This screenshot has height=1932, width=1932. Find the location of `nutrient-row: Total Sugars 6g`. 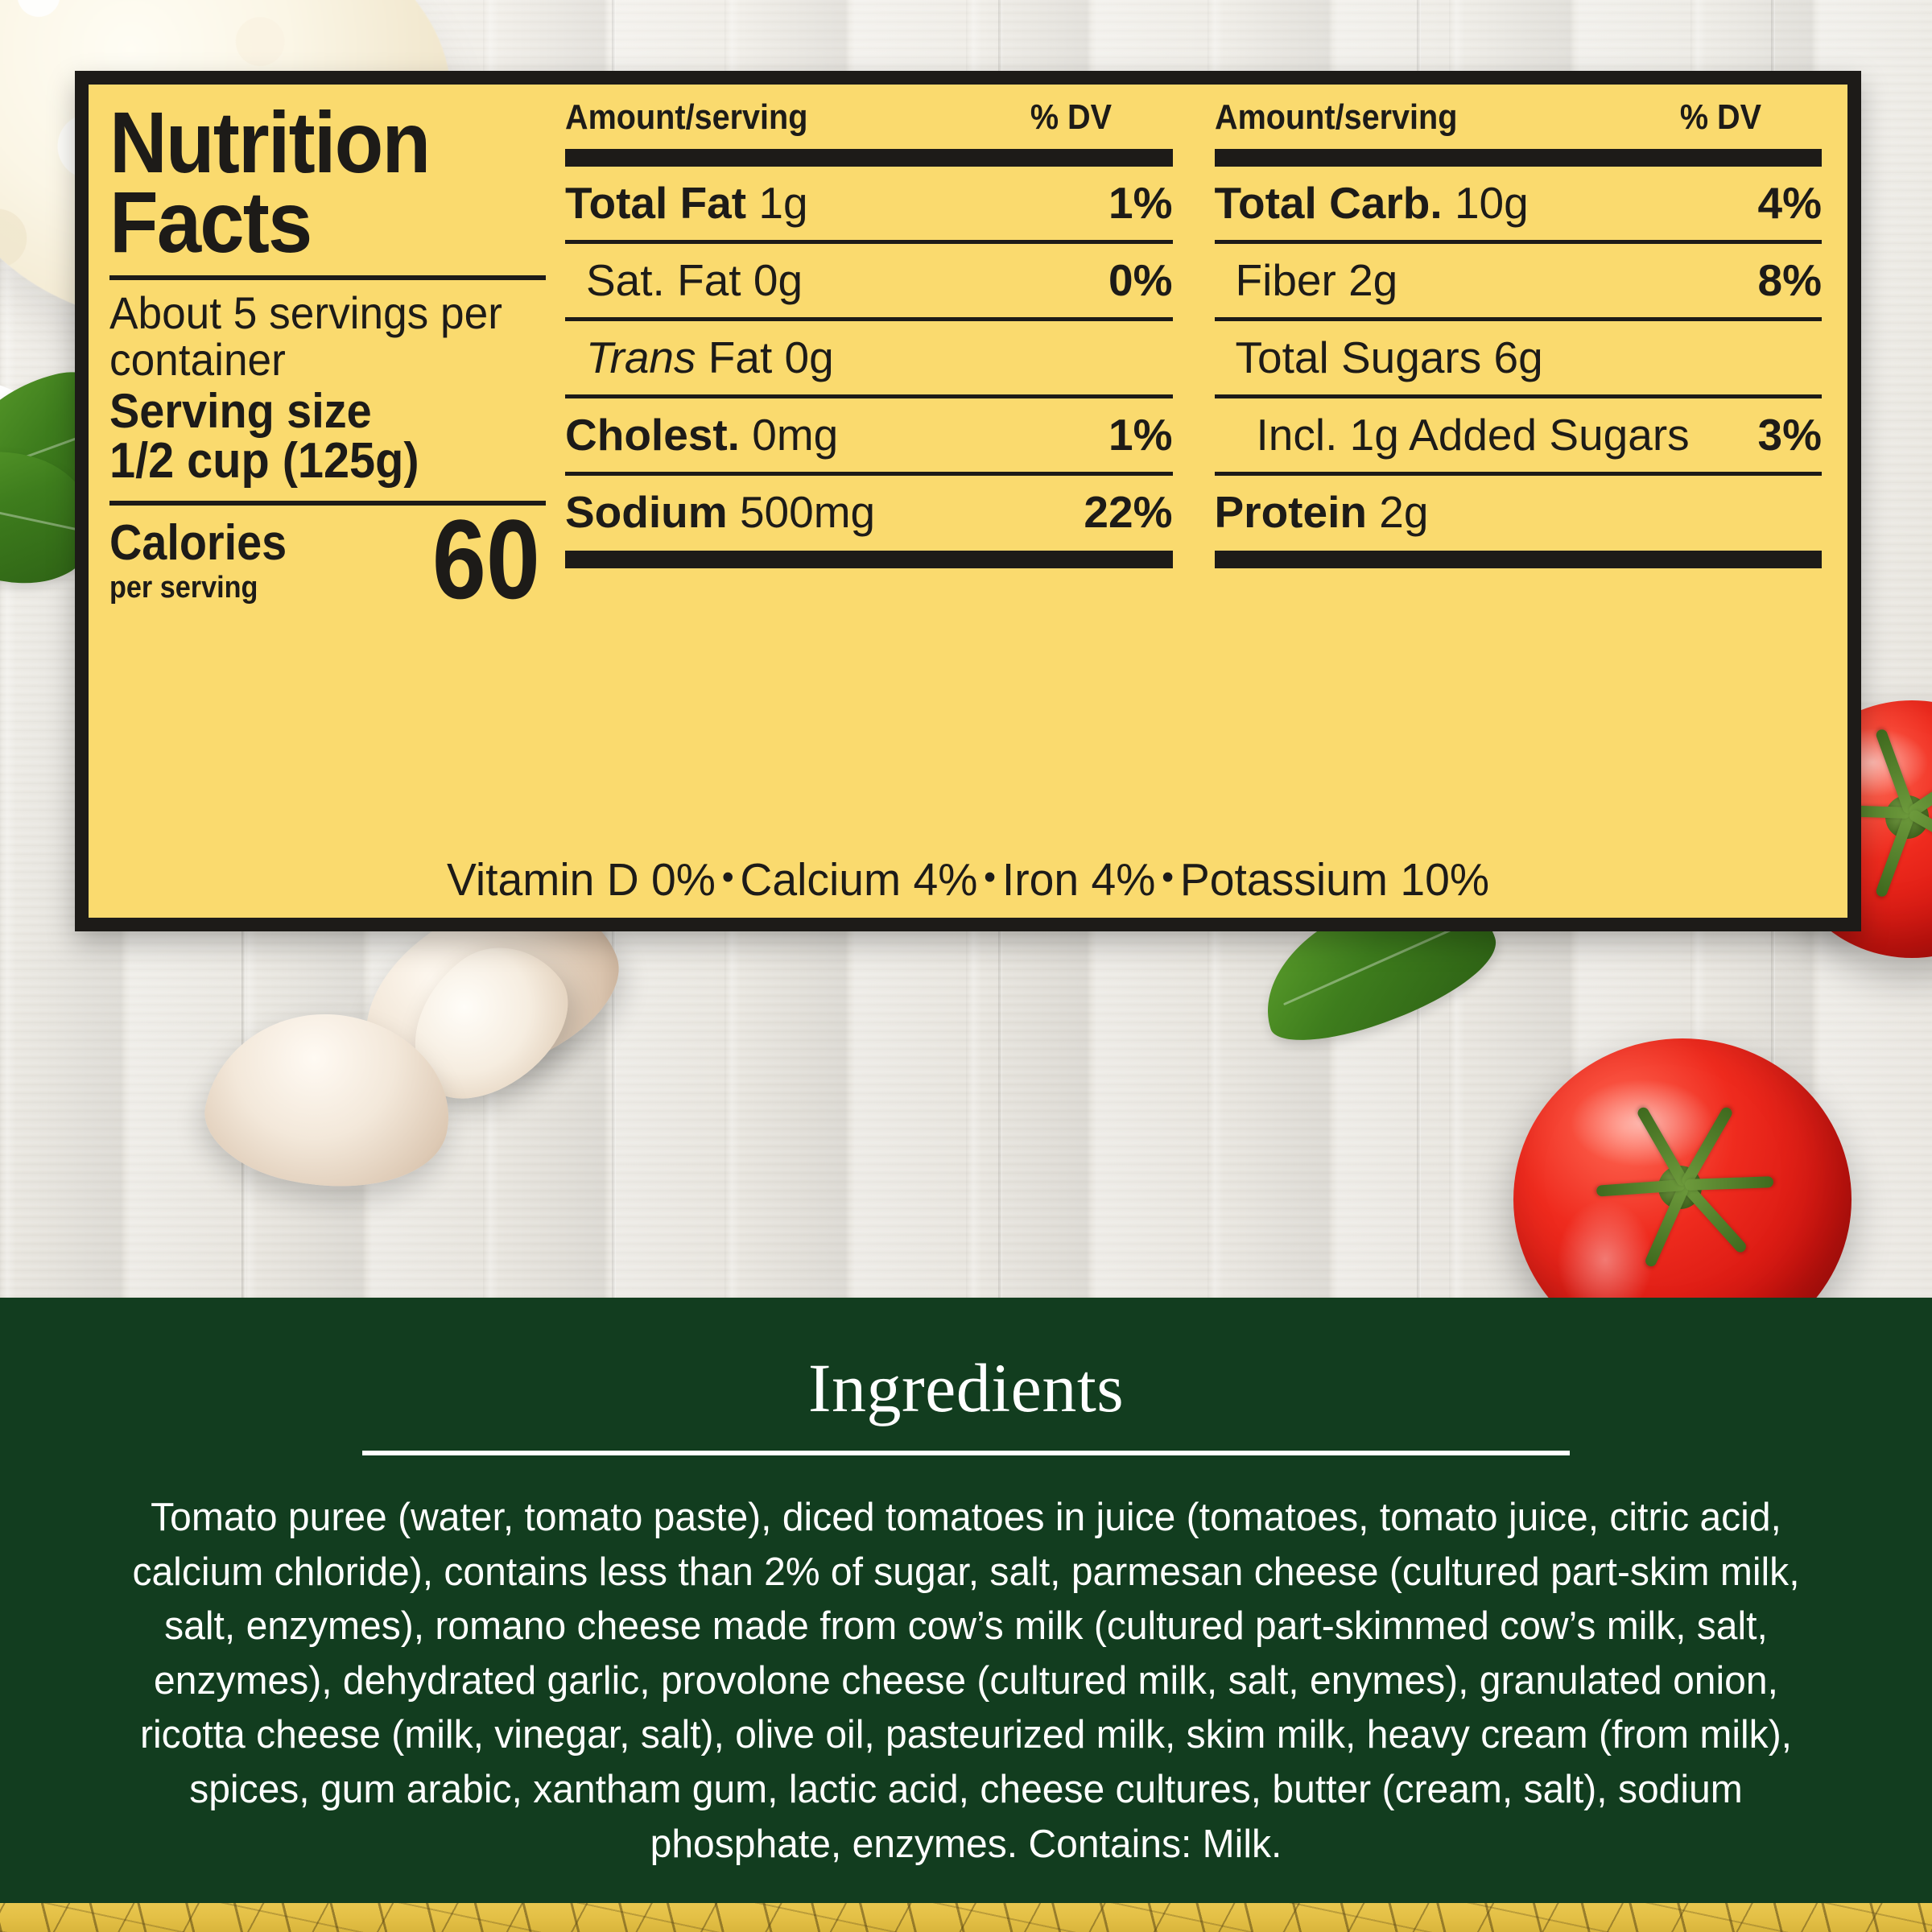

nutrient-row: Total Sugars 6g is located at coordinates (1518, 359).